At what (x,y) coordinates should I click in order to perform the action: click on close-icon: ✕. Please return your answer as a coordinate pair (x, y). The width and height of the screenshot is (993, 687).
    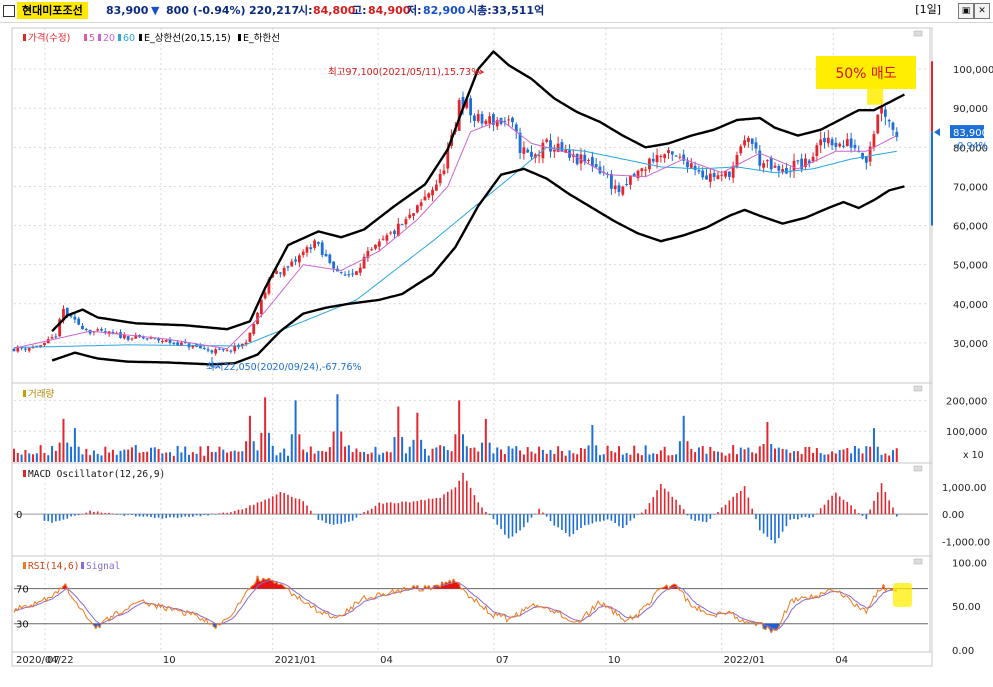
    Looking at the image, I should click on (982, 11).